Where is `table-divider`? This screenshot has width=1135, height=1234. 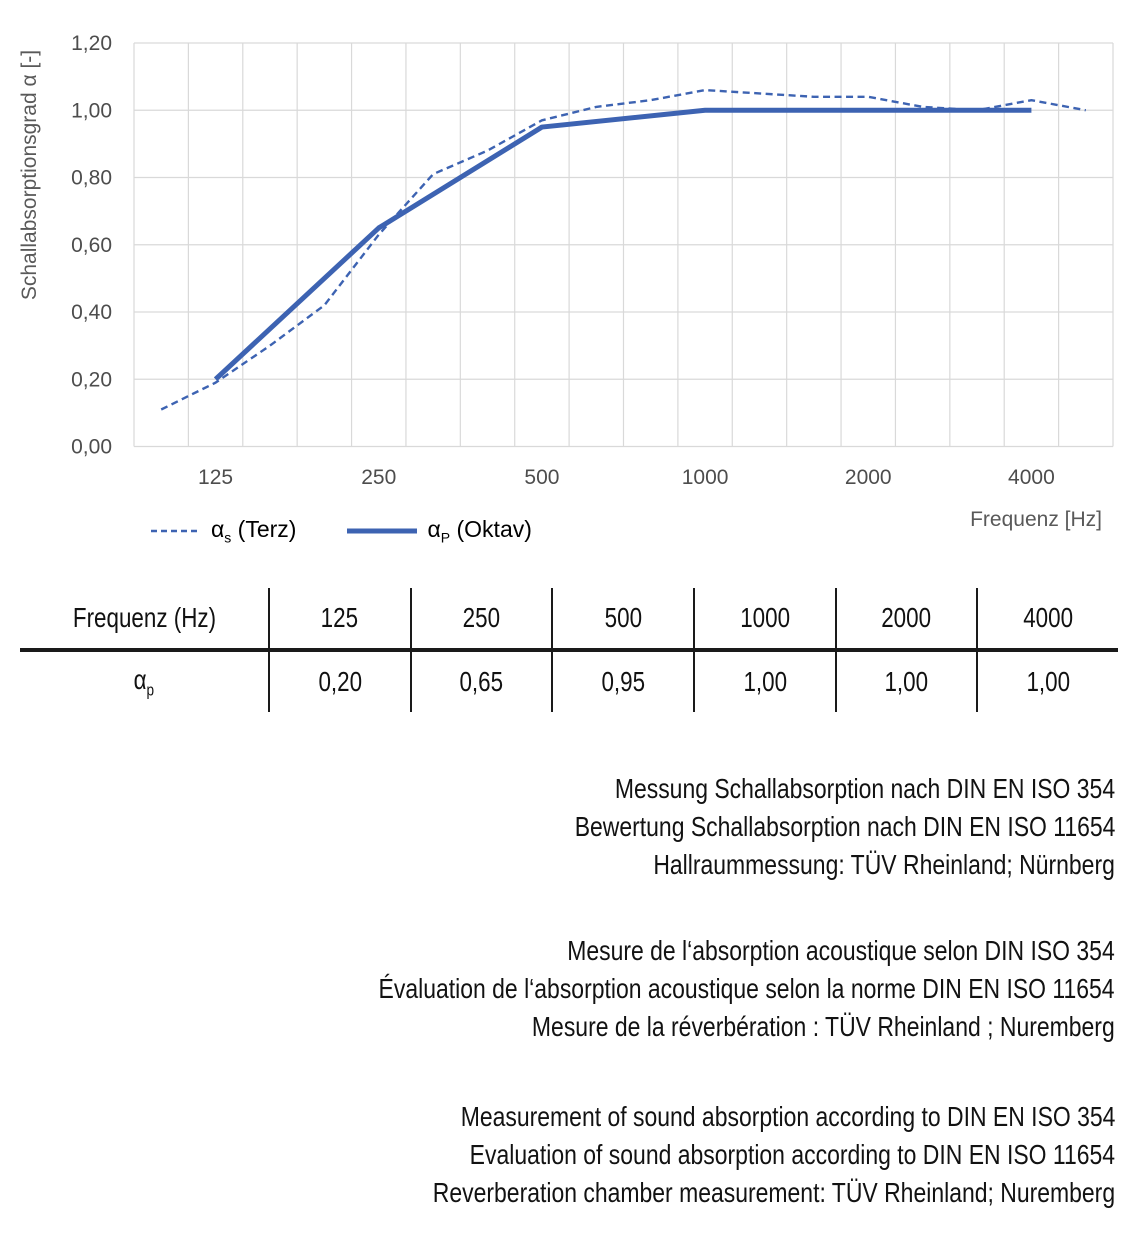
table-divider is located at coordinates (569, 650).